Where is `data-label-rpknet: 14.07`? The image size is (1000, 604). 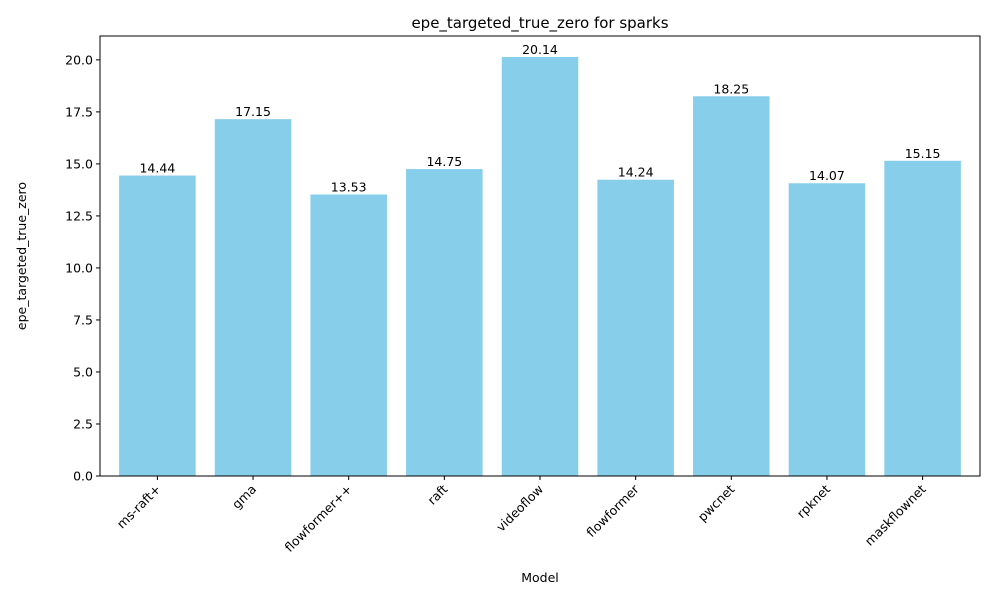
data-label-rpknet: 14.07 is located at coordinates (827, 175).